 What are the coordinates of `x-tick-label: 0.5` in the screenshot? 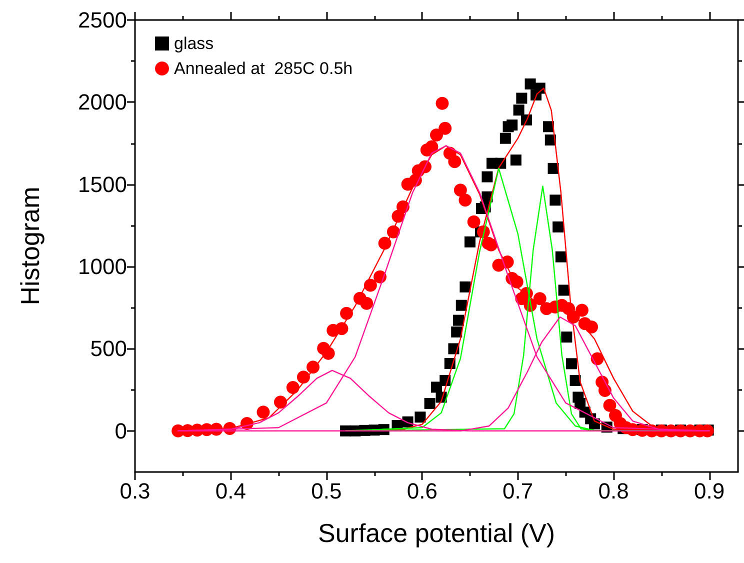 It's located at (326, 491).